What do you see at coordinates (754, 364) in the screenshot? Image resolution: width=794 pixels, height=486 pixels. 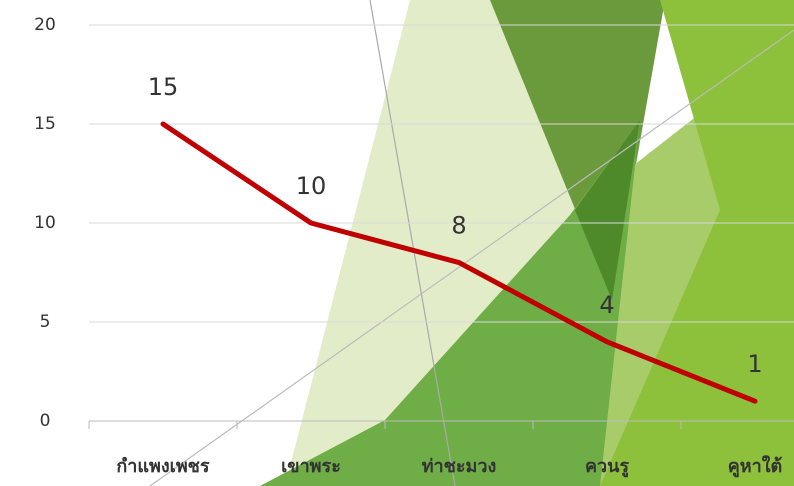 I see `data-label: 1` at bounding box center [754, 364].